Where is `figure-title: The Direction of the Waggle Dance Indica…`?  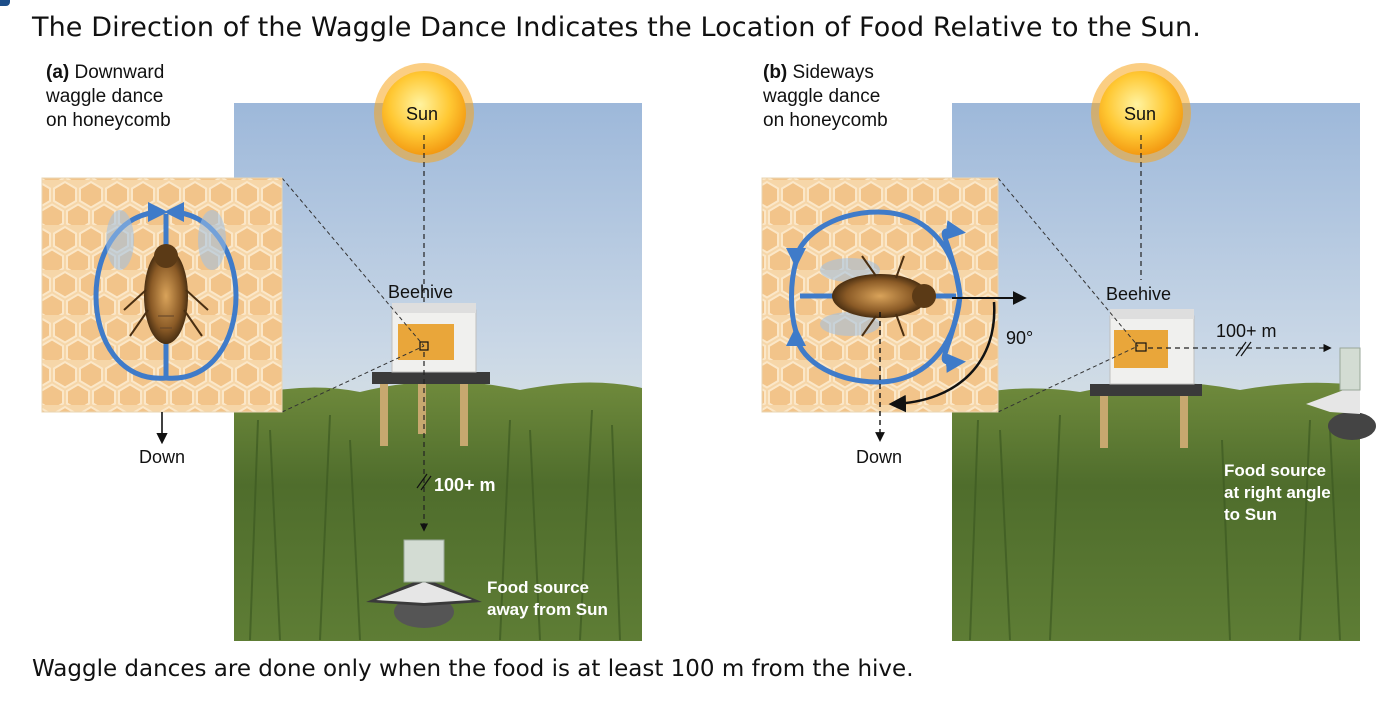
figure-title: The Direction of the Waggle Dance Indica… is located at coordinates (616, 27).